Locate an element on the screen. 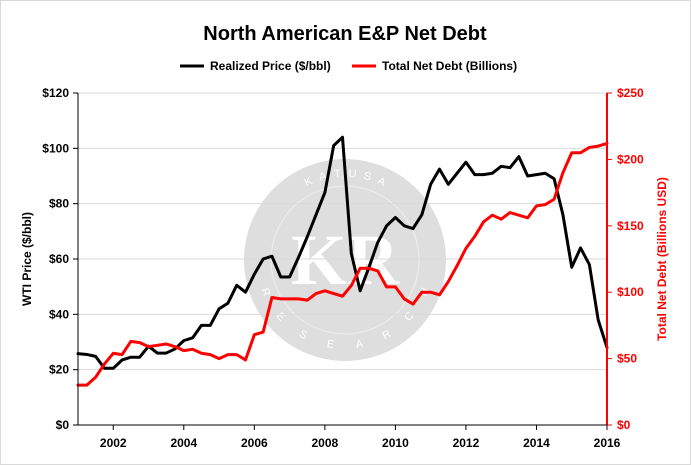 This screenshot has height=465, width=691. left-tick-label: $0 is located at coordinates (63, 425).